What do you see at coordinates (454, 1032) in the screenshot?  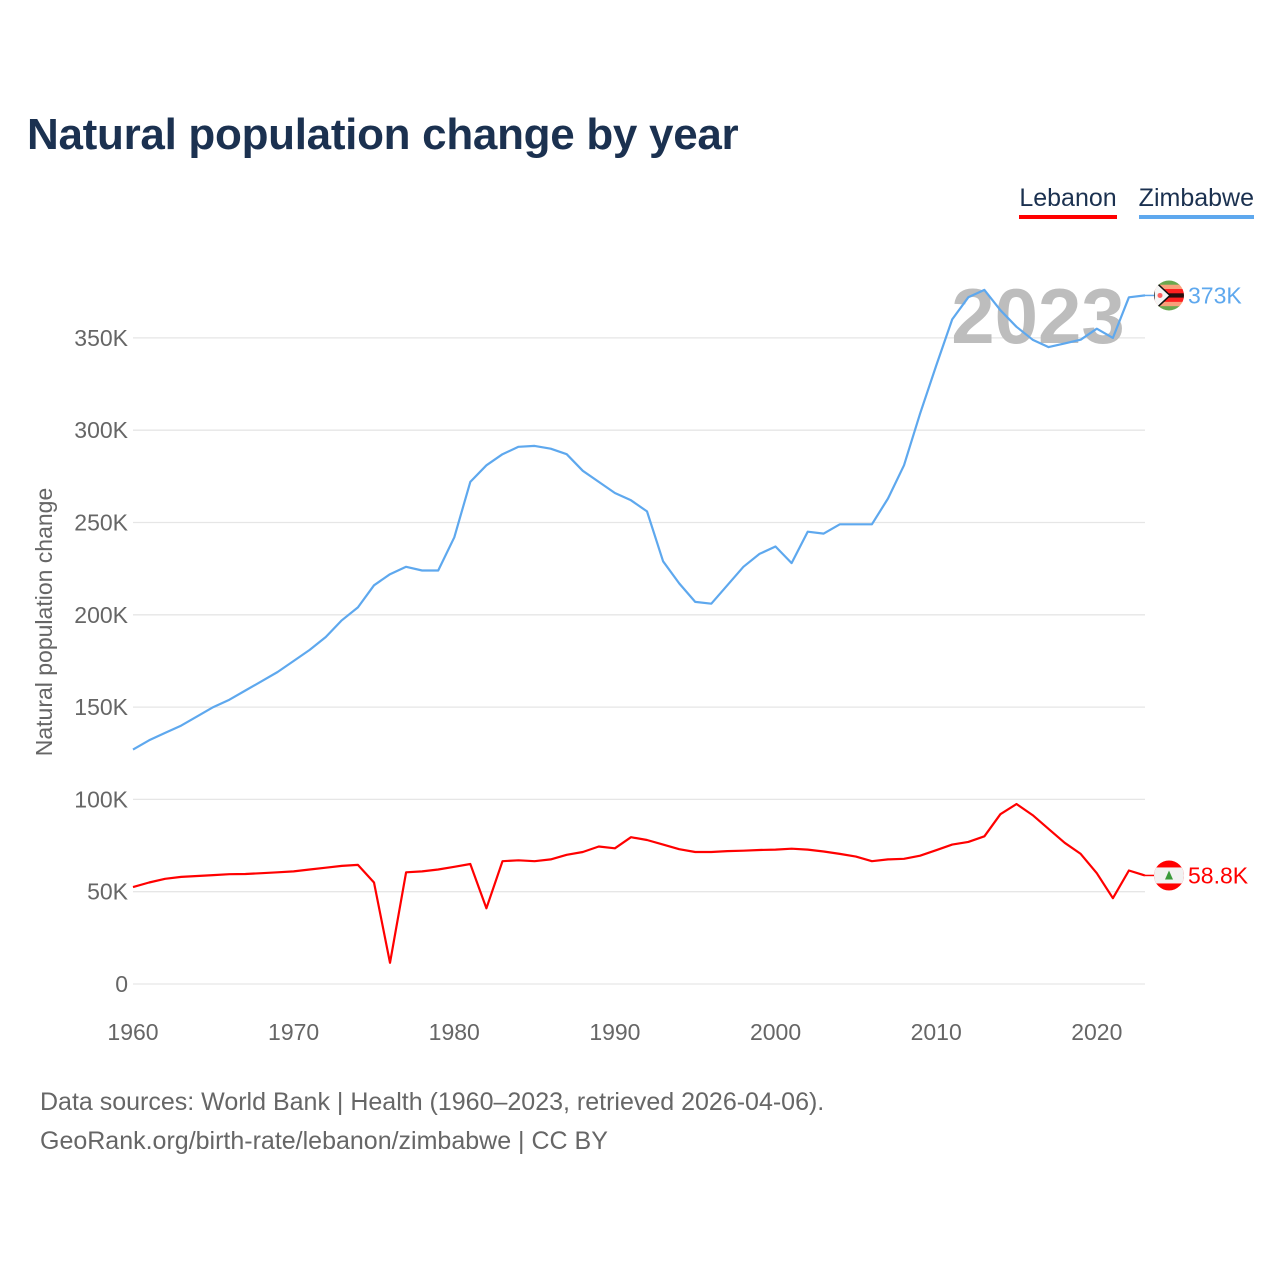 I see `x-tick-label: 1980` at bounding box center [454, 1032].